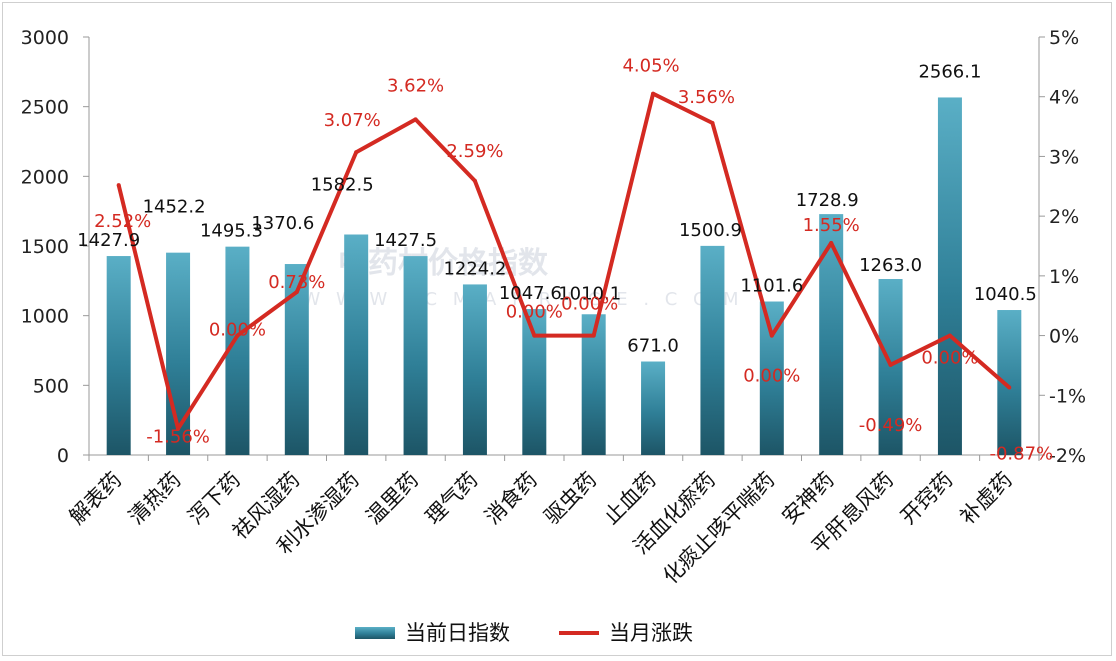 The image size is (1116, 661). What do you see at coordinates (375, 633) in the screenshot?
I see `legend-swatch-bar` at bounding box center [375, 633].